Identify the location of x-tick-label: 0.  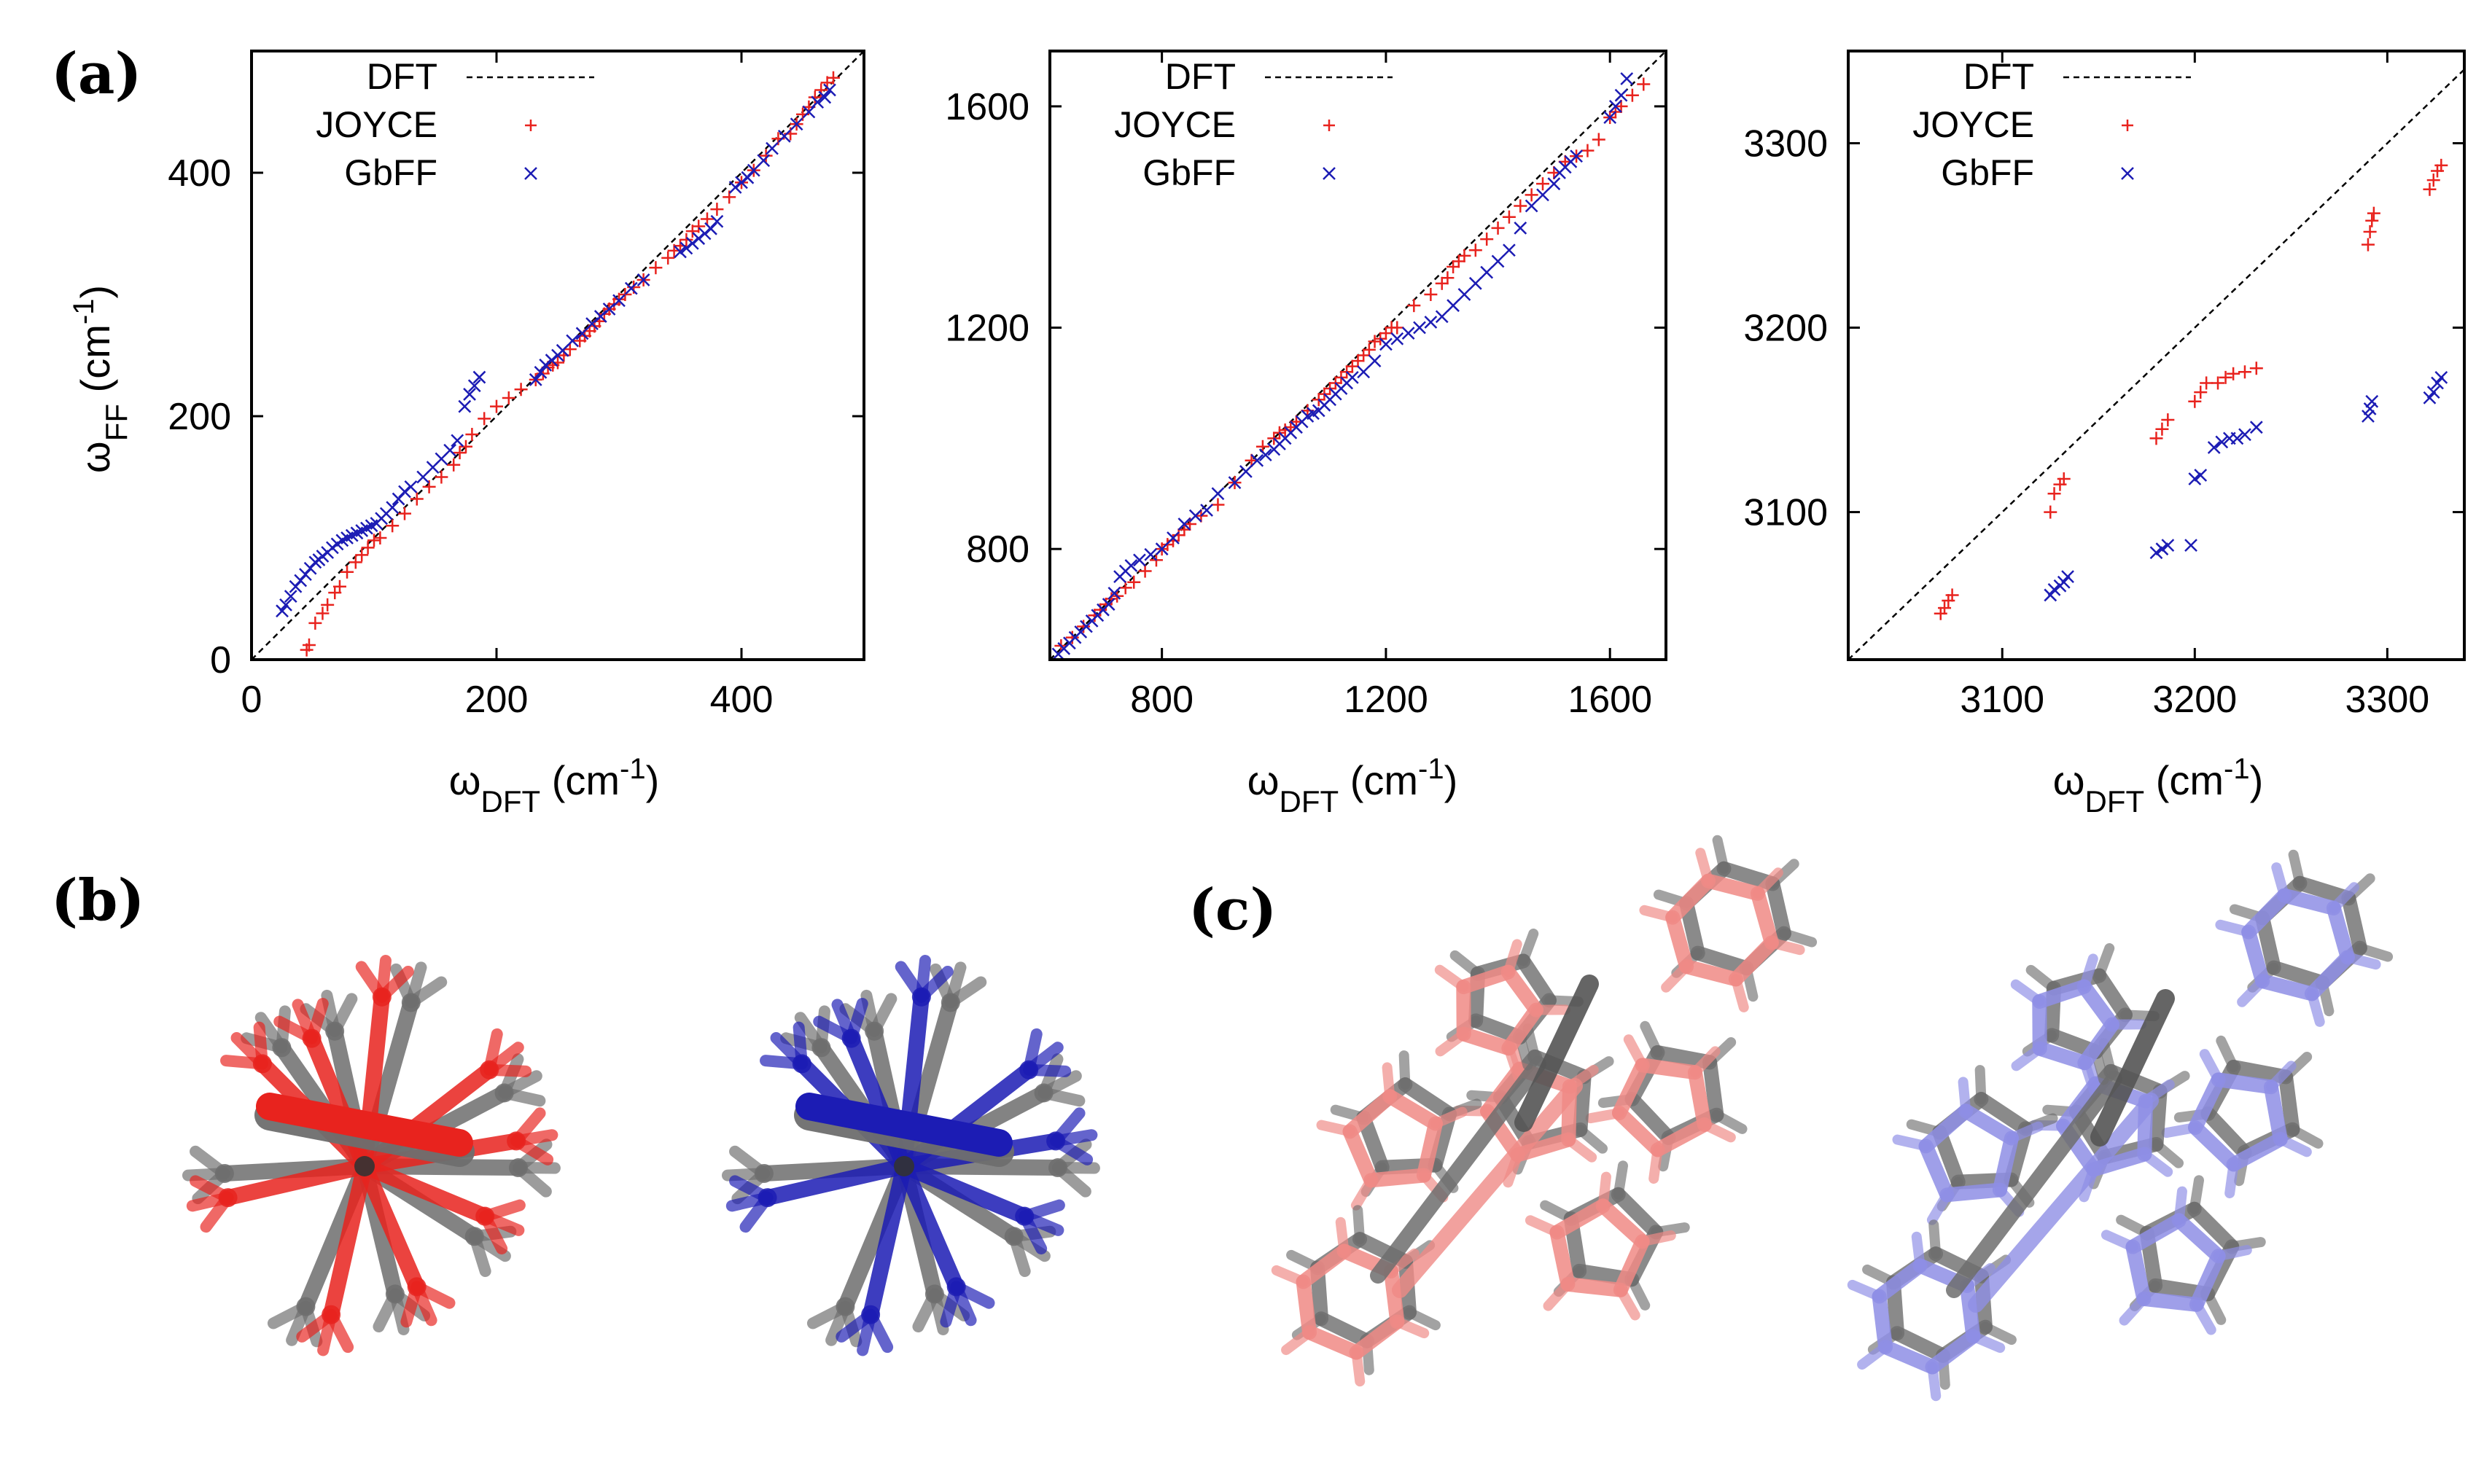
(252, 700).